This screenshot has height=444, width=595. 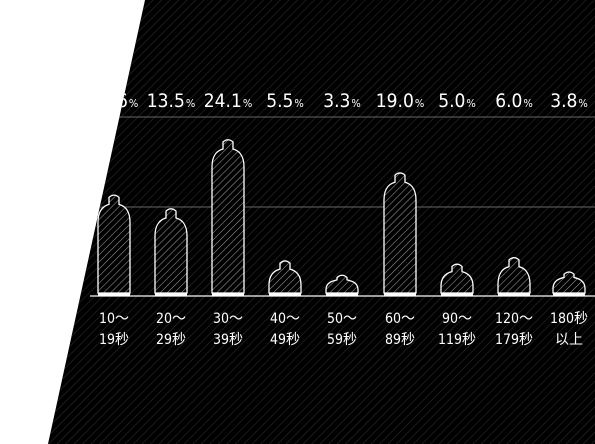 I want to click on value-label-5: 3.3%, so click(x=342, y=101).